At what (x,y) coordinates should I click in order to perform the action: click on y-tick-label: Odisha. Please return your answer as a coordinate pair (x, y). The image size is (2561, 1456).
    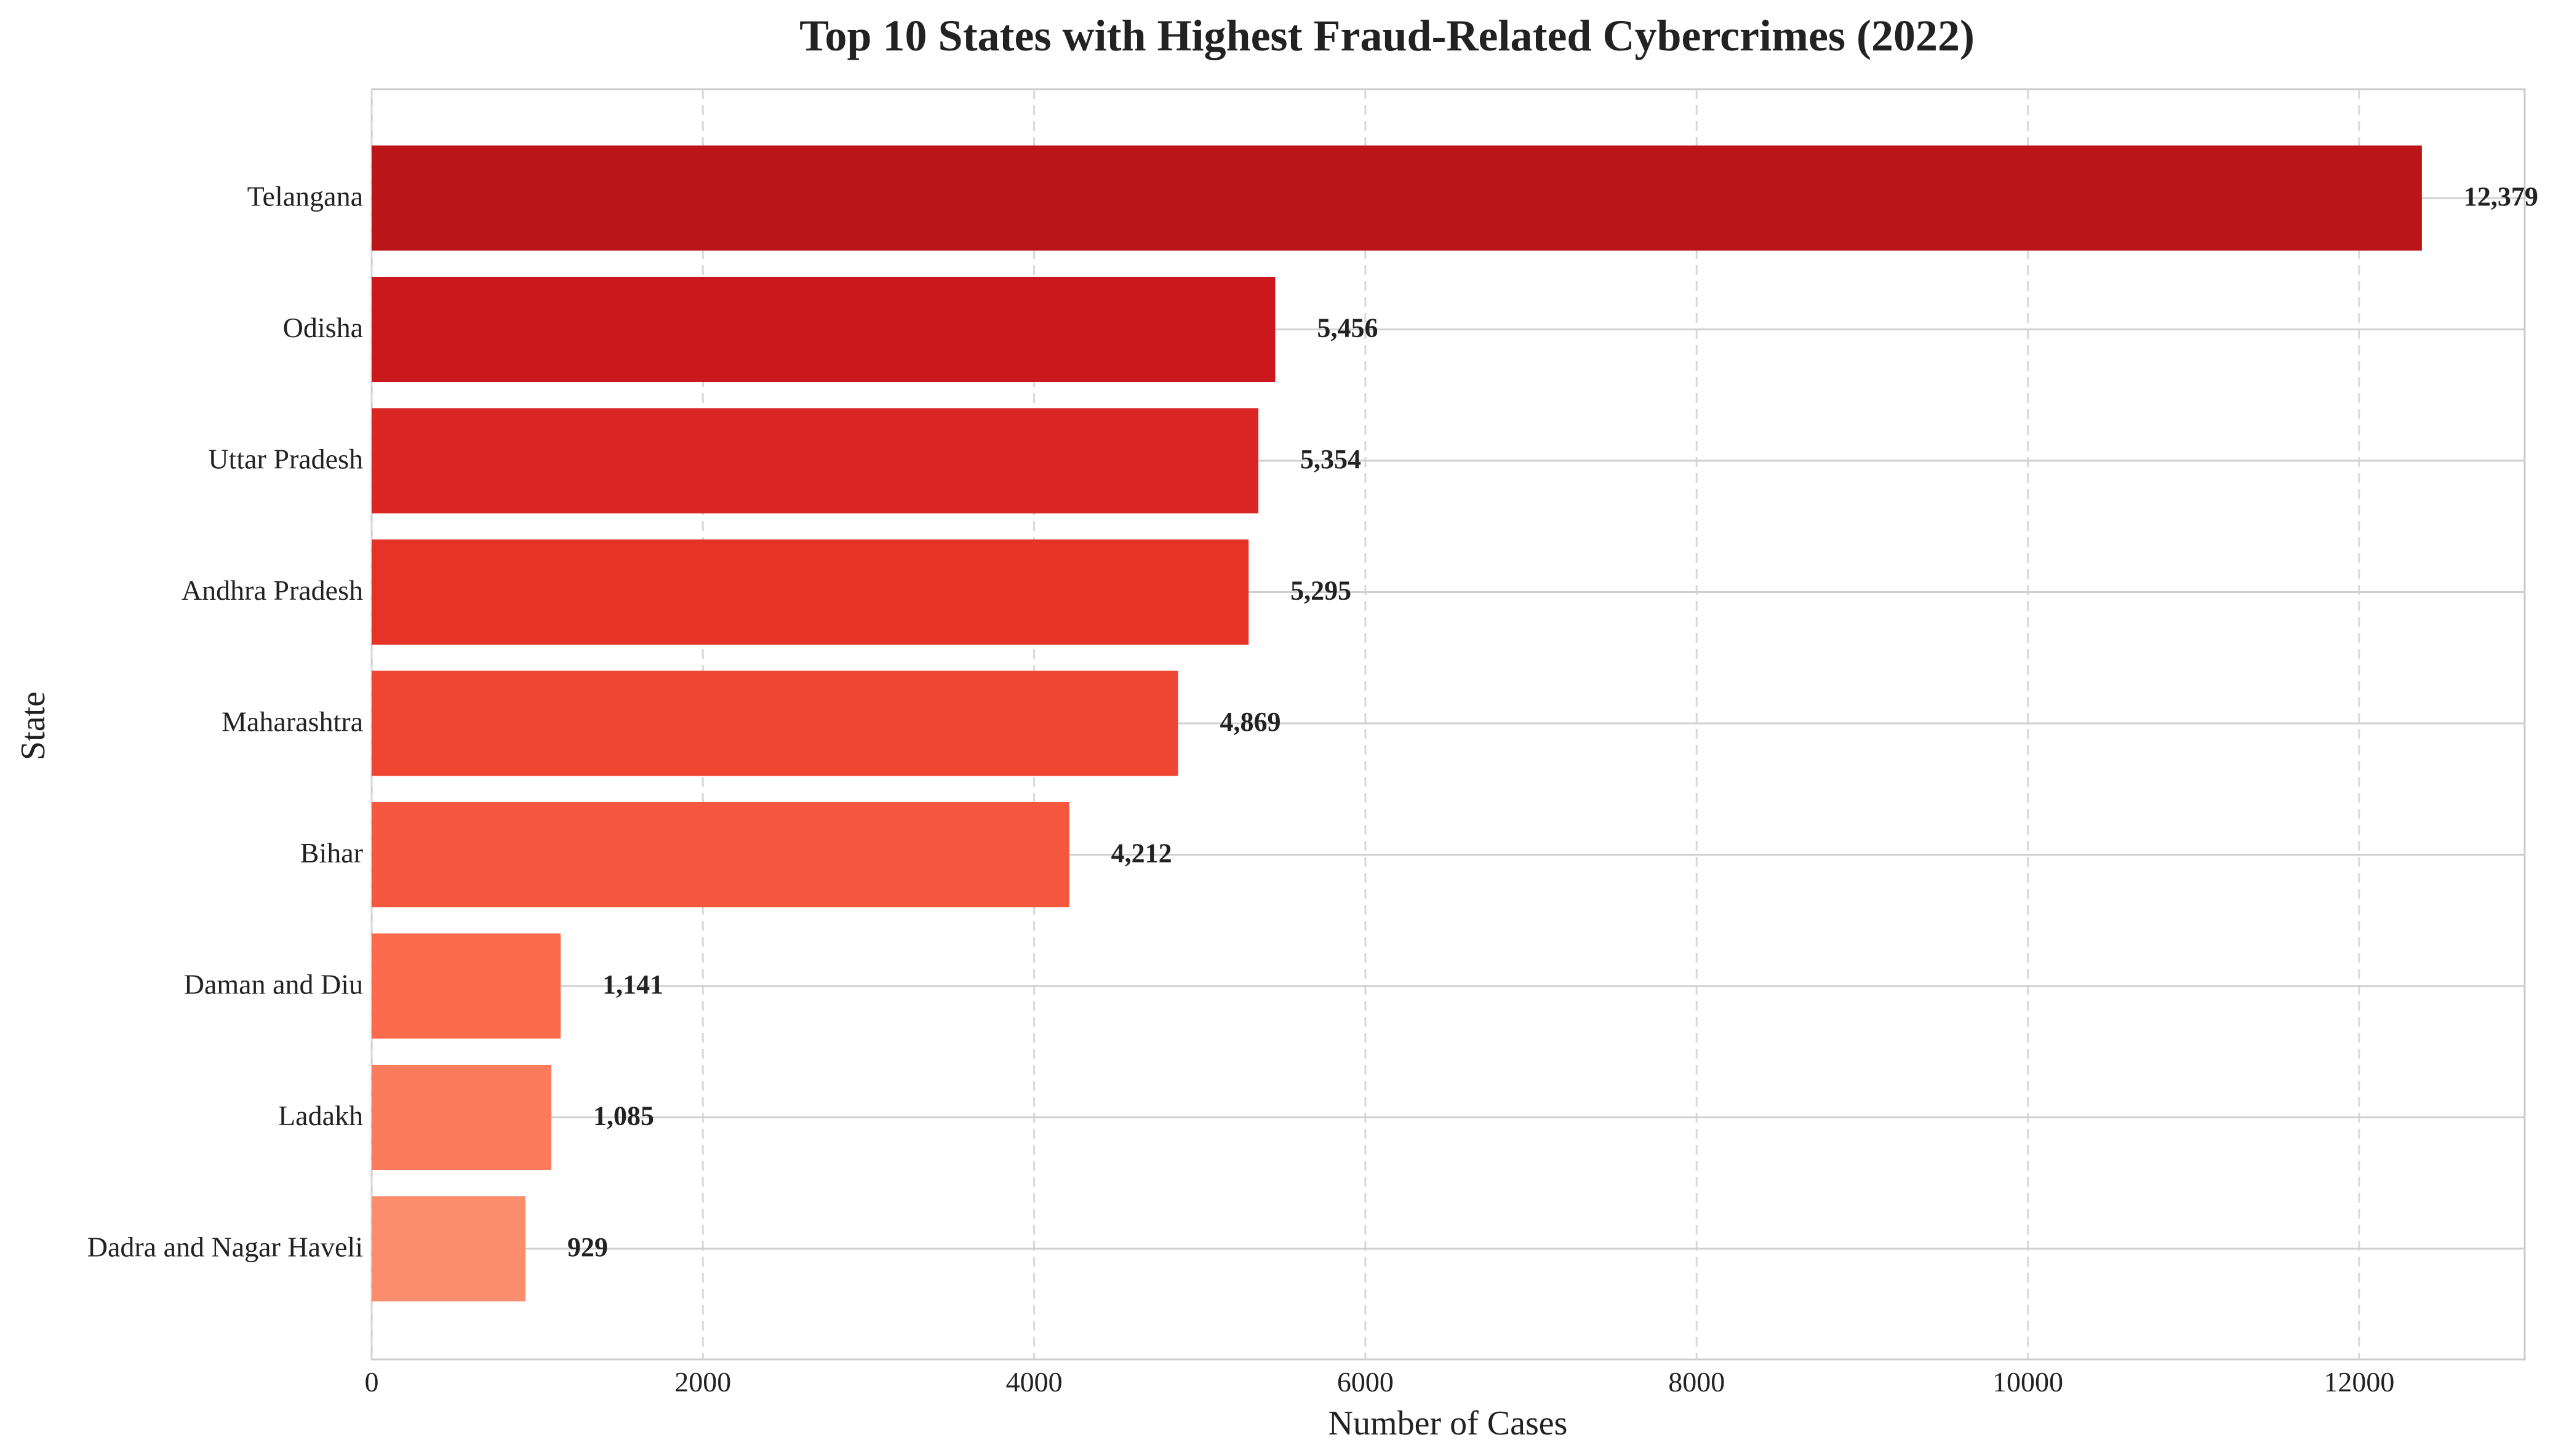
    Looking at the image, I should click on (323, 328).